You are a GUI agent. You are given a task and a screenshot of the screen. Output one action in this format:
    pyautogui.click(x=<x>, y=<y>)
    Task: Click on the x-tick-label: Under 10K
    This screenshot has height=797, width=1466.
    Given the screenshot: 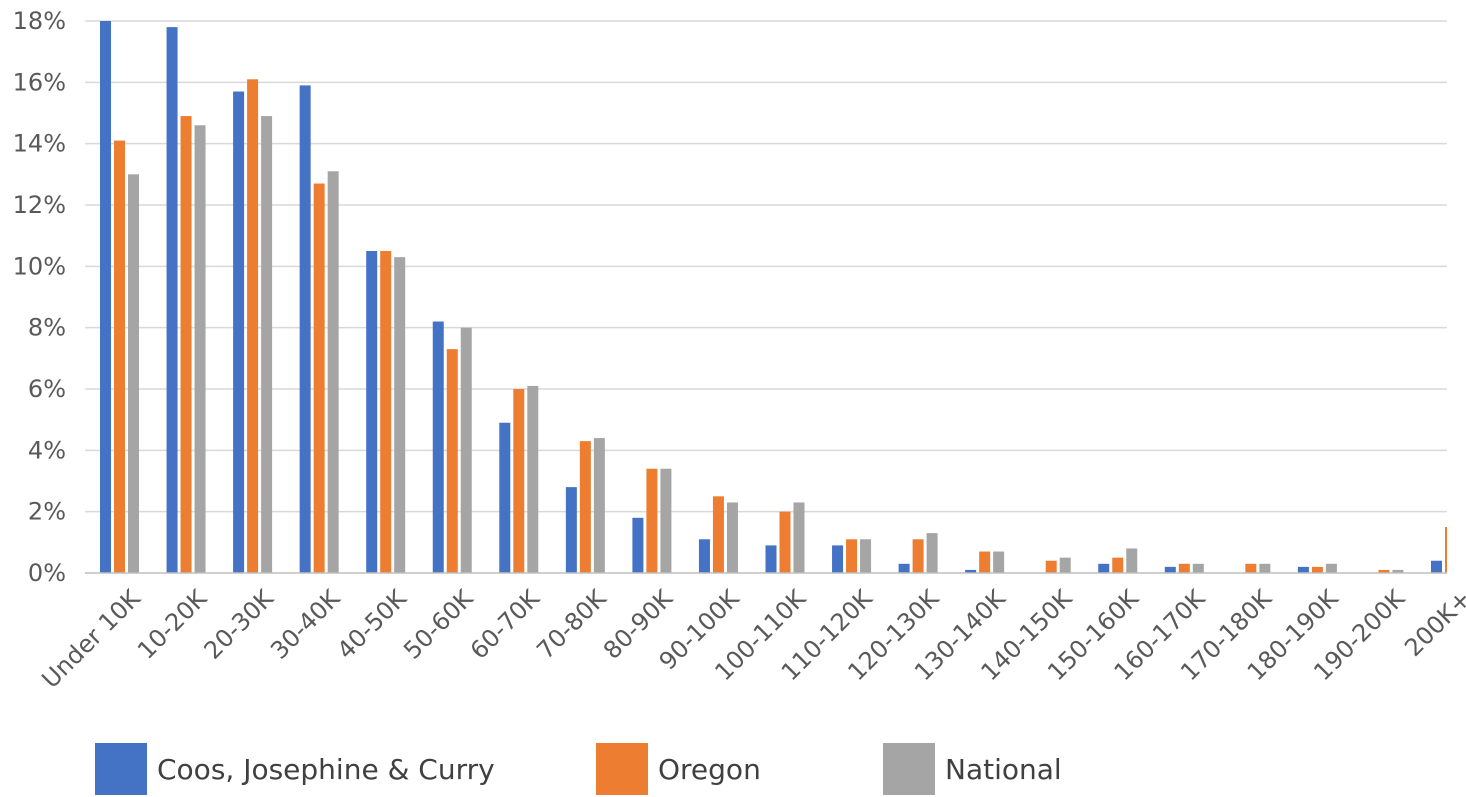 What is the action you would take?
    pyautogui.click(x=91, y=639)
    